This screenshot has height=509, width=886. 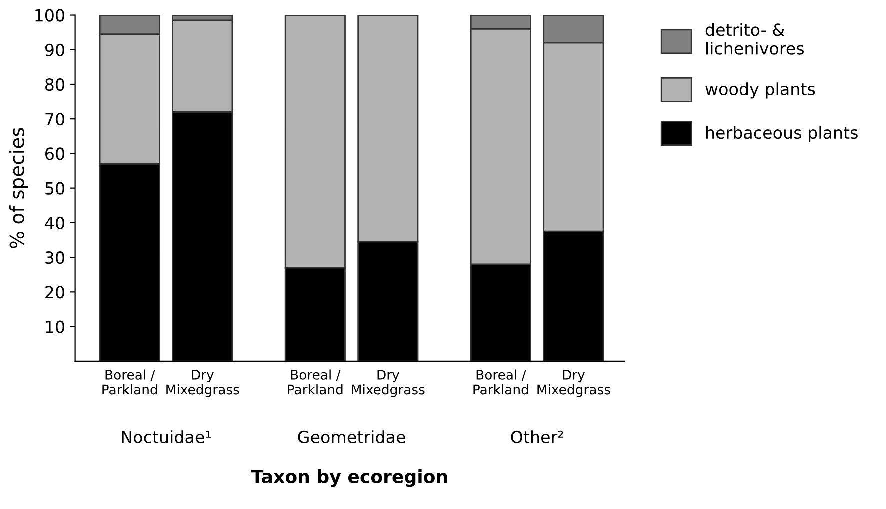 What do you see at coordinates (782, 134) in the screenshot?
I see `legend-label: herbaceous plants` at bounding box center [782, 134].